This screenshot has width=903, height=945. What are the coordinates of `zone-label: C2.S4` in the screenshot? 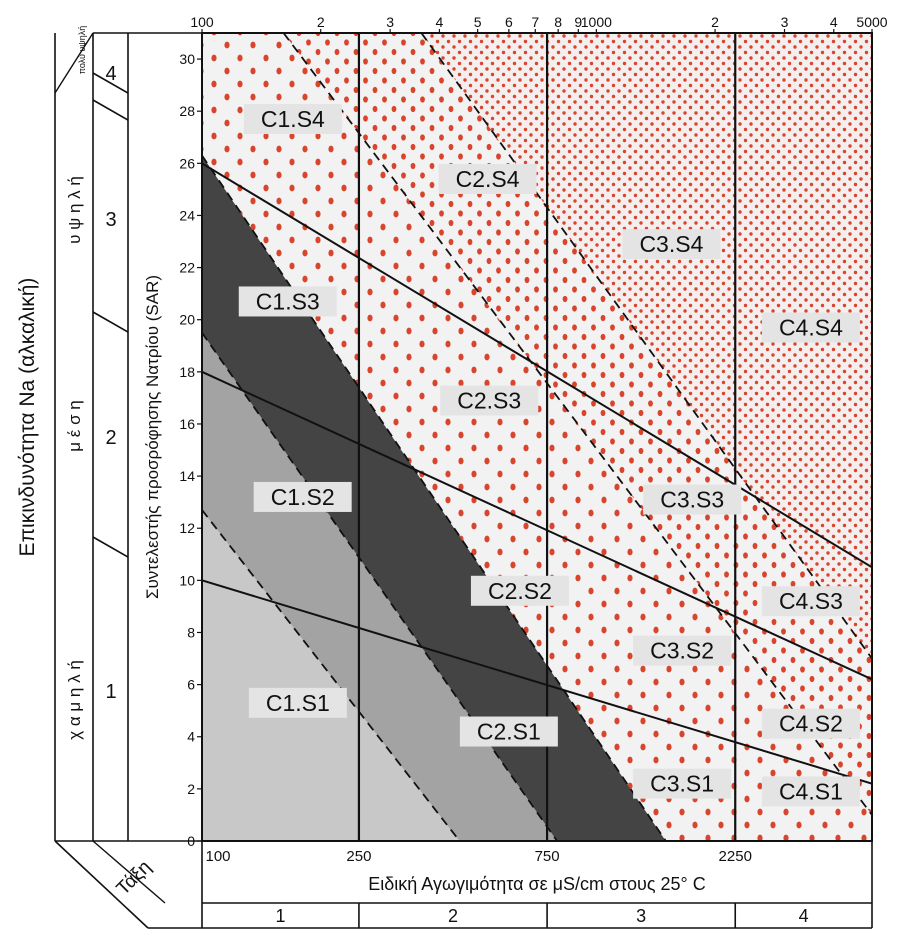 It's located at (488, 179).